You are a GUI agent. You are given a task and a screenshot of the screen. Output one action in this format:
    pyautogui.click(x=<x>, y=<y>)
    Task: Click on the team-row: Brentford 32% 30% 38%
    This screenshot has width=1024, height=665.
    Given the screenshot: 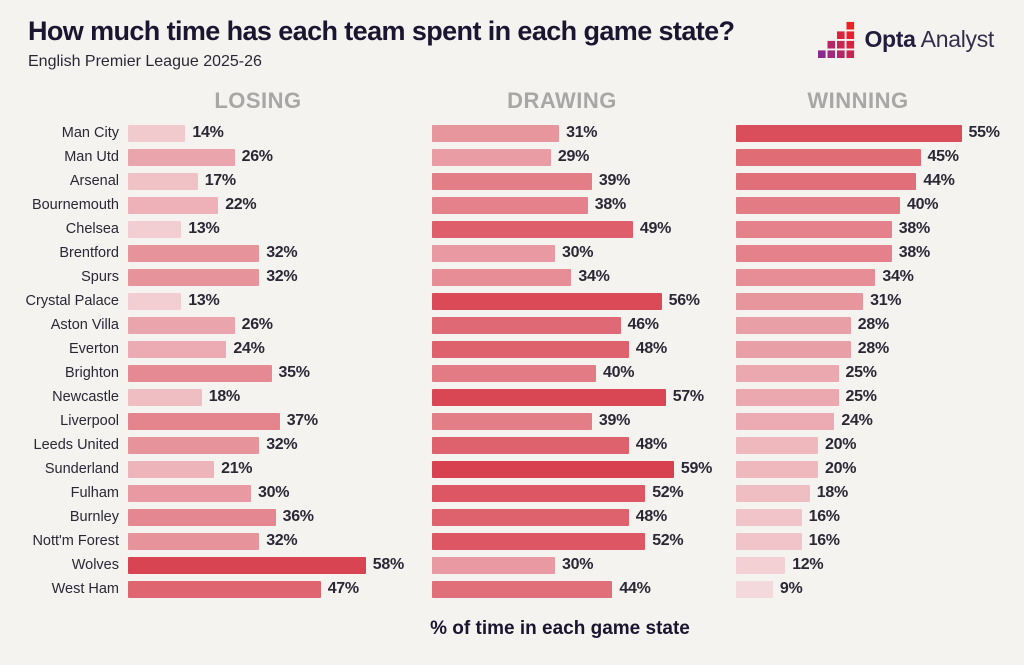 What is the action you would take?
    pyautogui.click(x=512, y=253)
    